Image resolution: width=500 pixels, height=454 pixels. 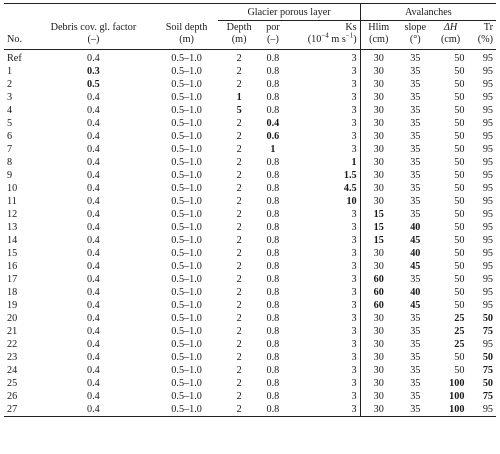 What do you see at coordinates (450, 27) in the screenshot?
I see `col-name: ΔH` at bounding box center [450, 27].